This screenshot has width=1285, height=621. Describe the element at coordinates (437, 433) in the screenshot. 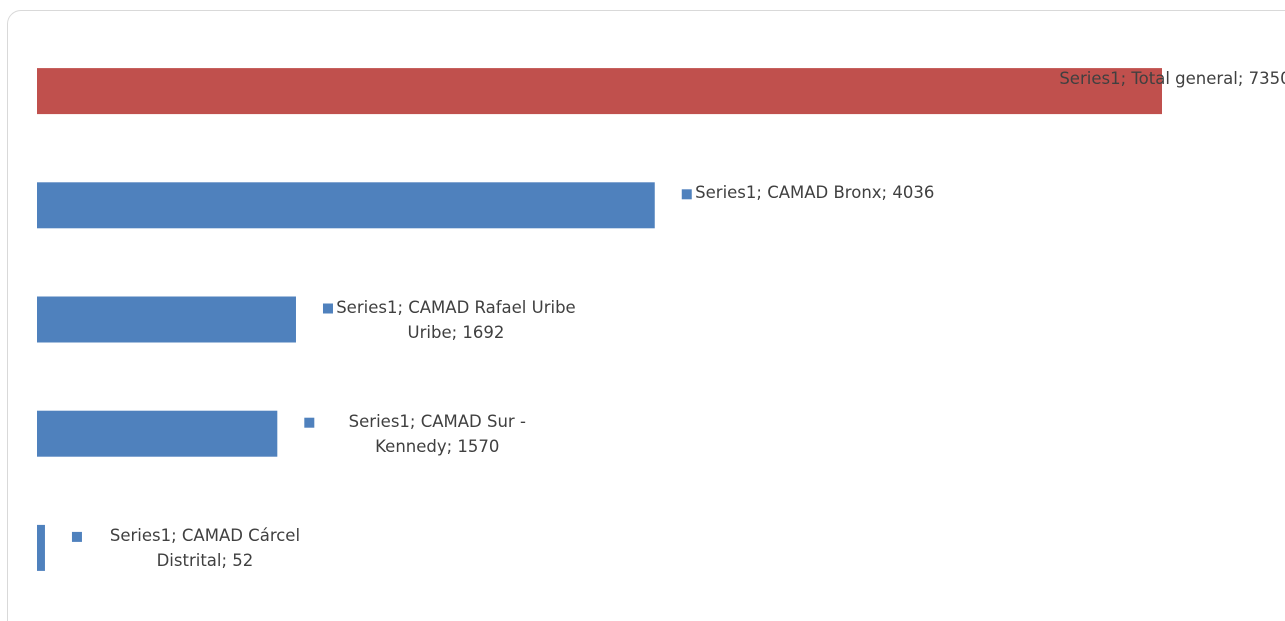

I see `data-label: Series1; CAMAD Sur - Kennedy; 1570` at that location.